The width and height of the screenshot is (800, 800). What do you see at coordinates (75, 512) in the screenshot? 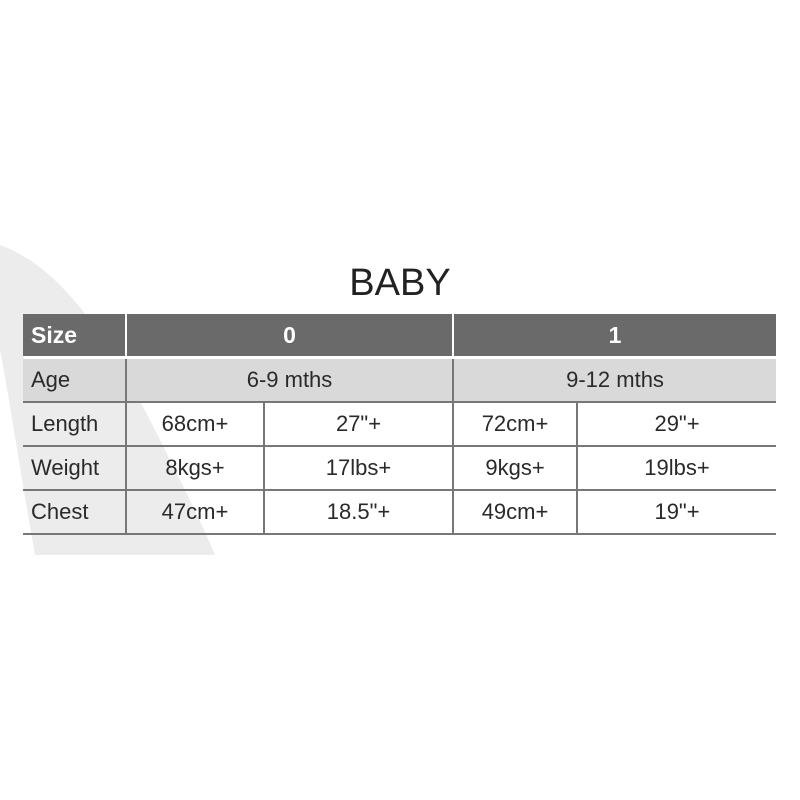
I see `row-label: Chest` at bounding box center [75, 512].